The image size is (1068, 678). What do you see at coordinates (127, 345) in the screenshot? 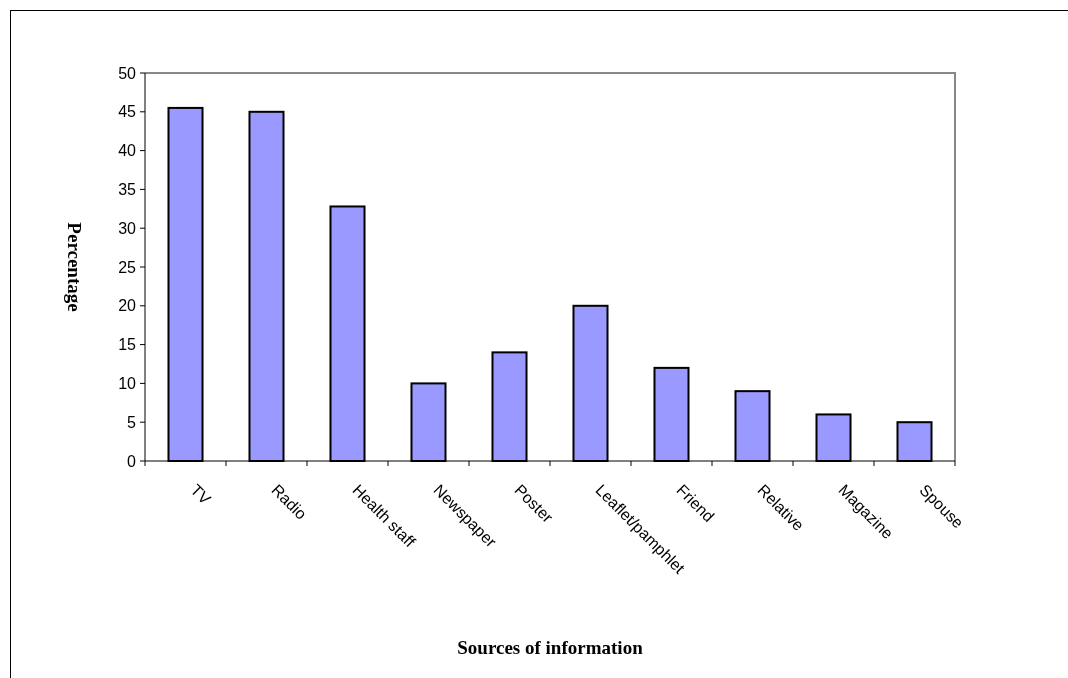
I see `y-tick-label: 15` at bounding box center [127, 345].